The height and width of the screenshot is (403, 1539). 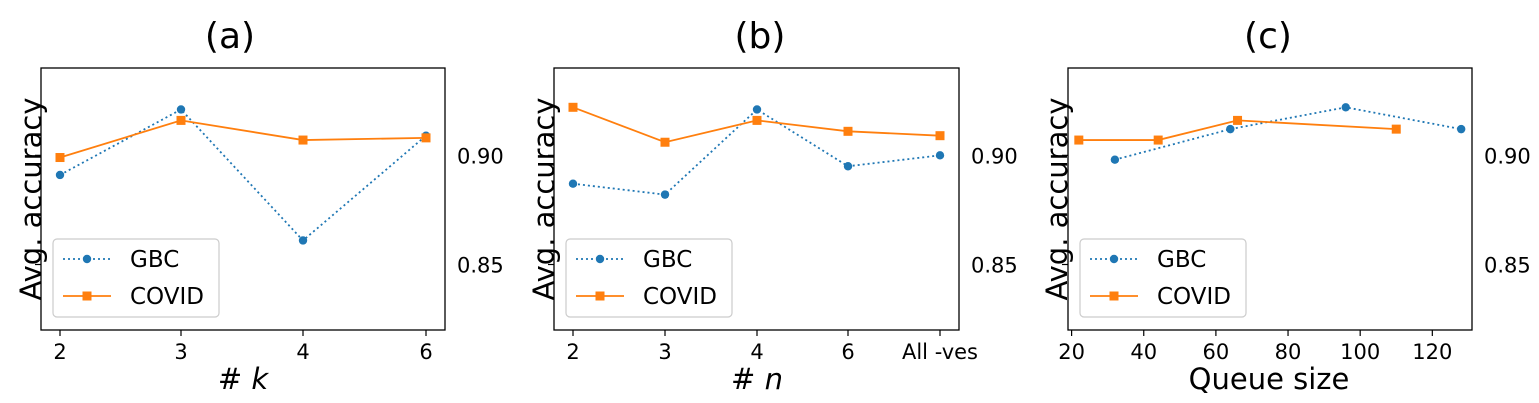 I want to click on chart-title: (b), so click(x=760, y=36).